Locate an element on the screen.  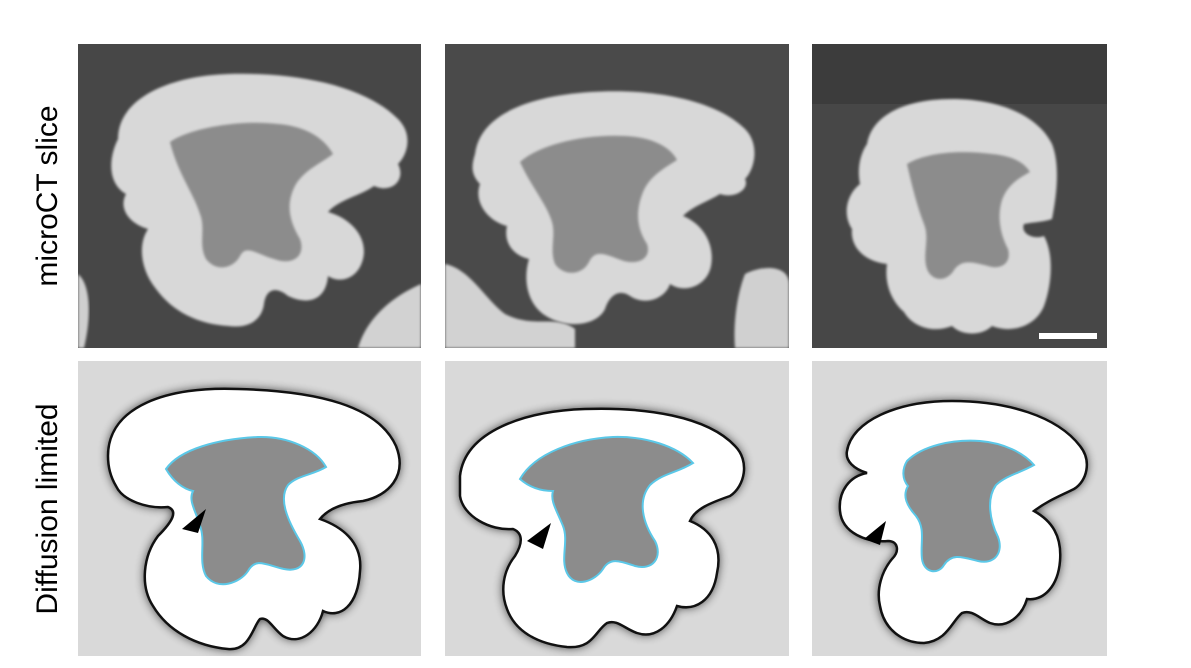
scale-bar is located at coordinates (1068, 336).